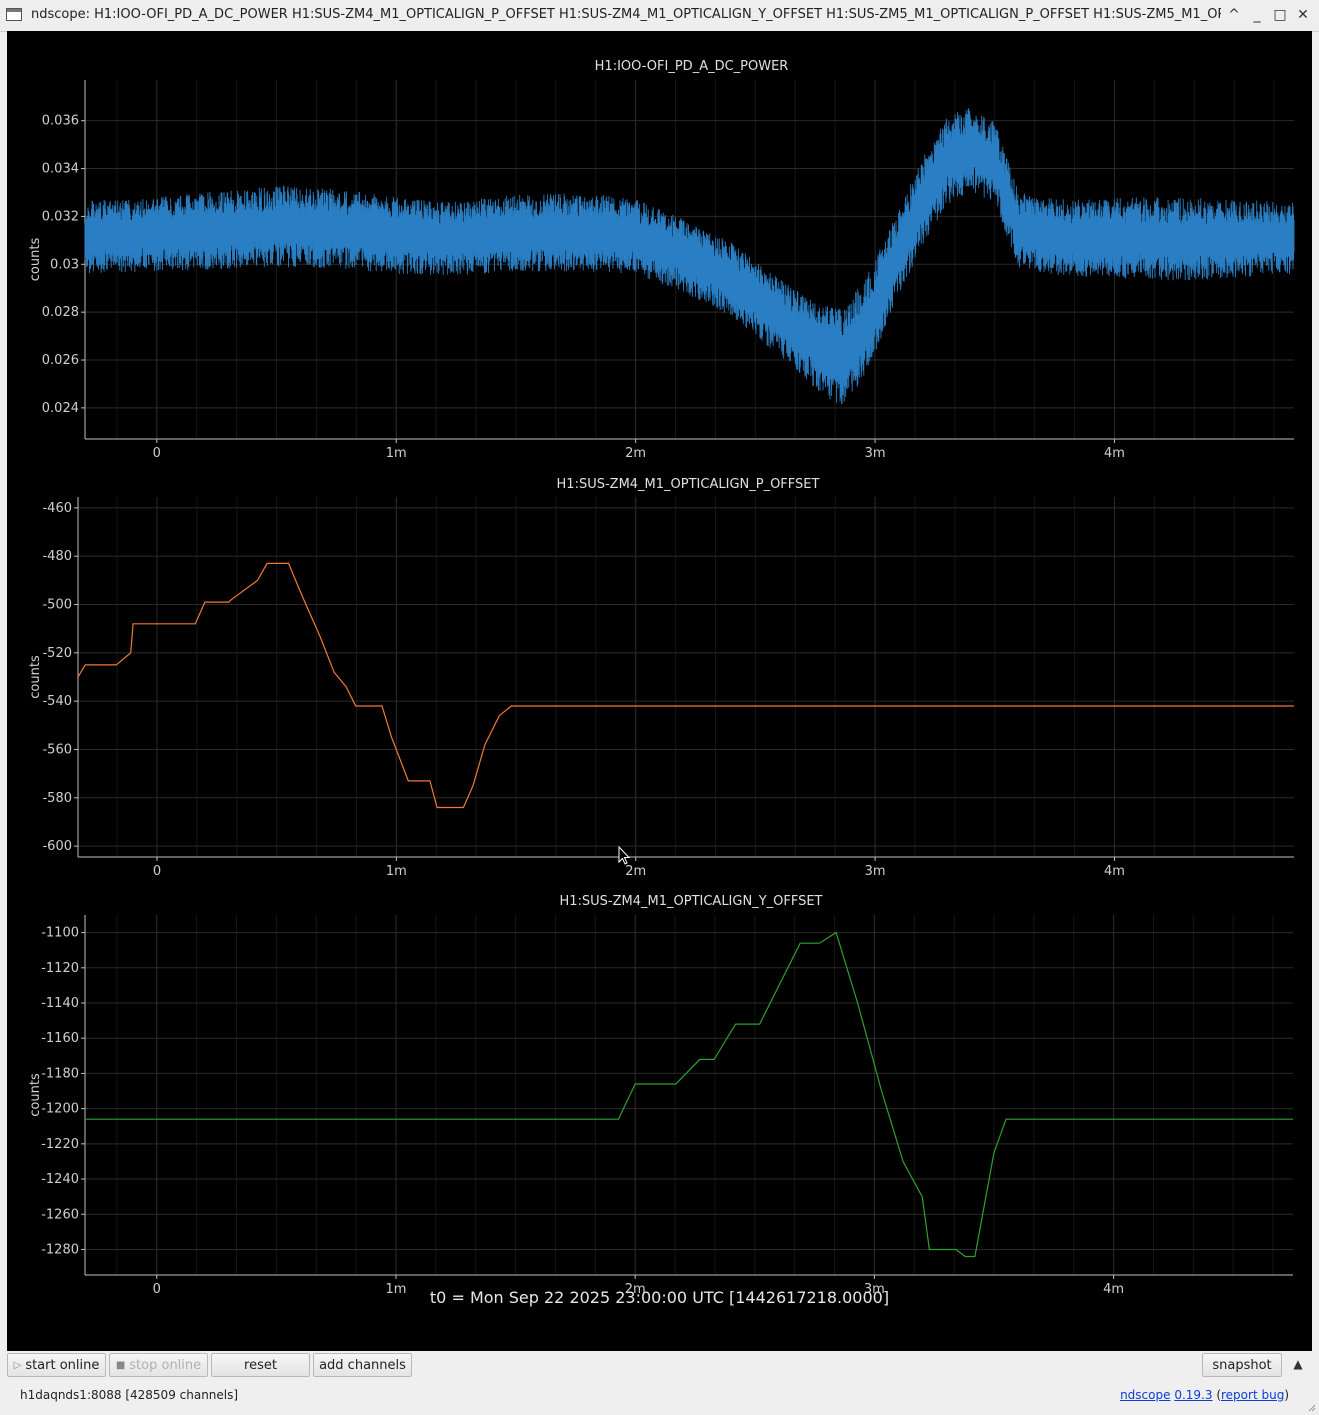 Image resolution: width=1319 pixels, height=1415 pixels. What do you see at coordinates (1311, 1407) in the screenshot?
I see `resize-grip-icon` at bounding box center [1311, 1407].